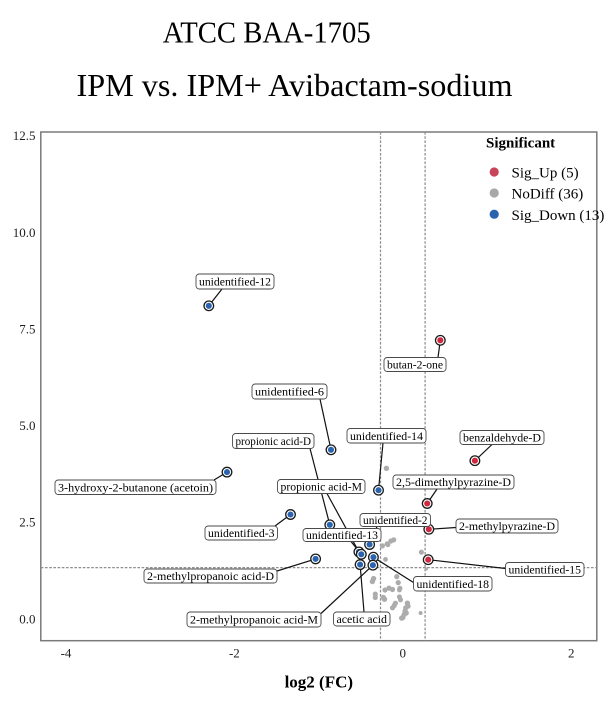  I want to click on svg-text: 10.0, so click(24, 232).